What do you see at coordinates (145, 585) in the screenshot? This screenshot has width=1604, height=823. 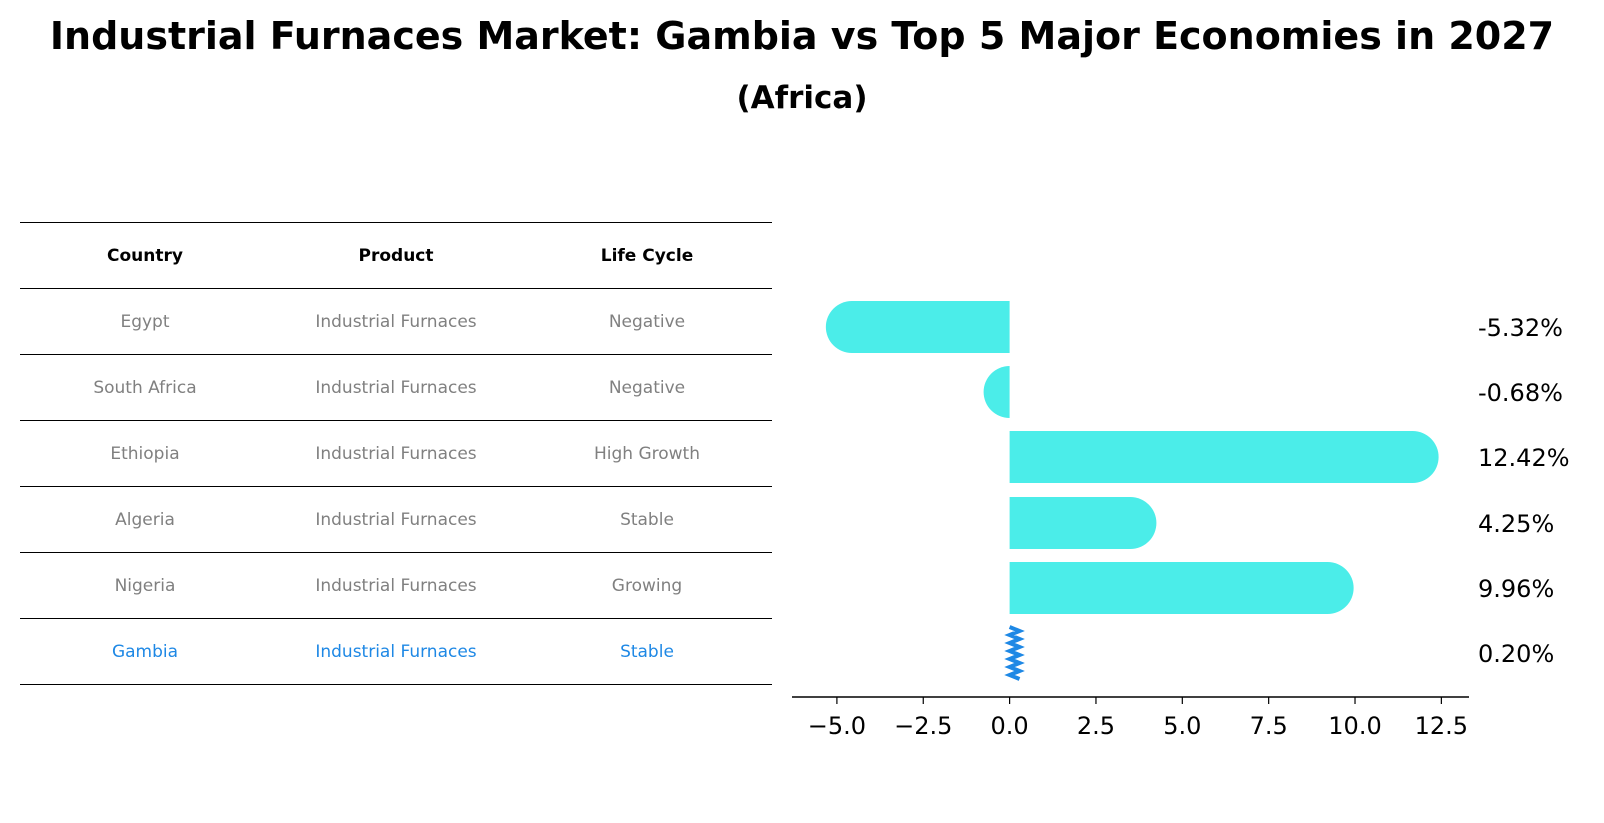 I see `cell-country: Nigeria` at bounding box center [145, 585].